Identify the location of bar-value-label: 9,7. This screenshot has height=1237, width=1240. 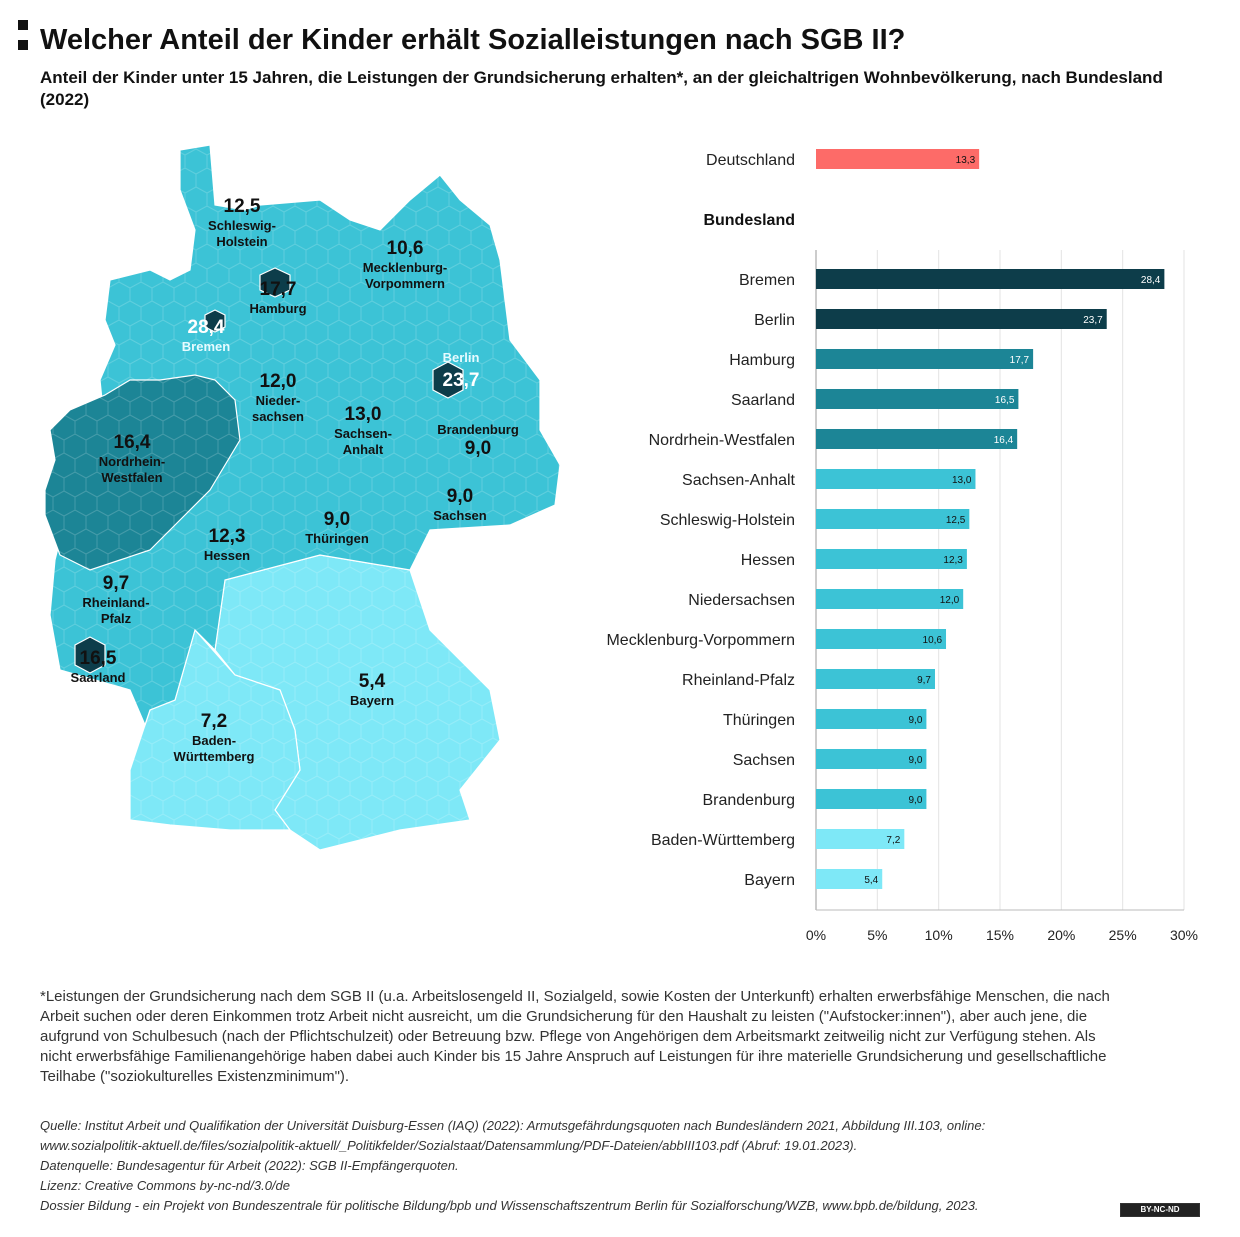
(924, 680).